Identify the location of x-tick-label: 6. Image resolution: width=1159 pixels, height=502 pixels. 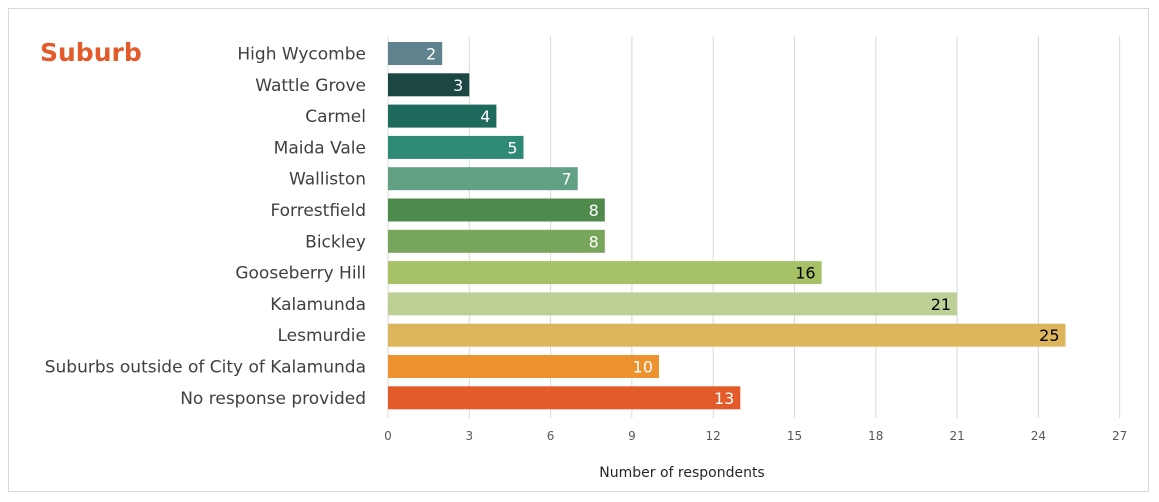
(551, 436).